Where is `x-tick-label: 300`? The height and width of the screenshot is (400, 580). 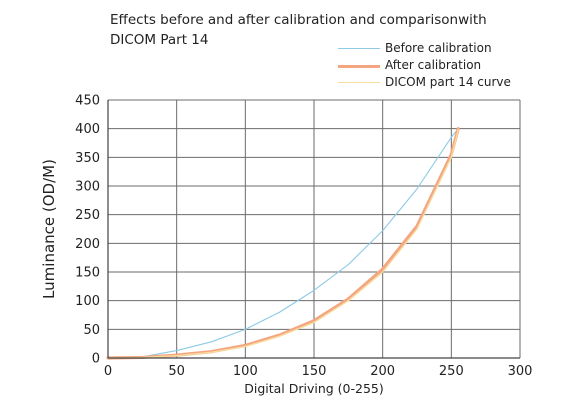 x-tick-label: 300 is located at coordinates (520, 371).